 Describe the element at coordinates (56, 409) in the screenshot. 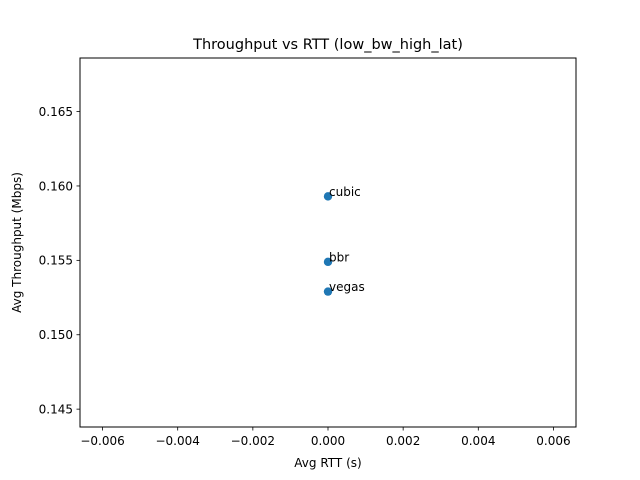

I see `y-tick-label: 0.145` at that location.